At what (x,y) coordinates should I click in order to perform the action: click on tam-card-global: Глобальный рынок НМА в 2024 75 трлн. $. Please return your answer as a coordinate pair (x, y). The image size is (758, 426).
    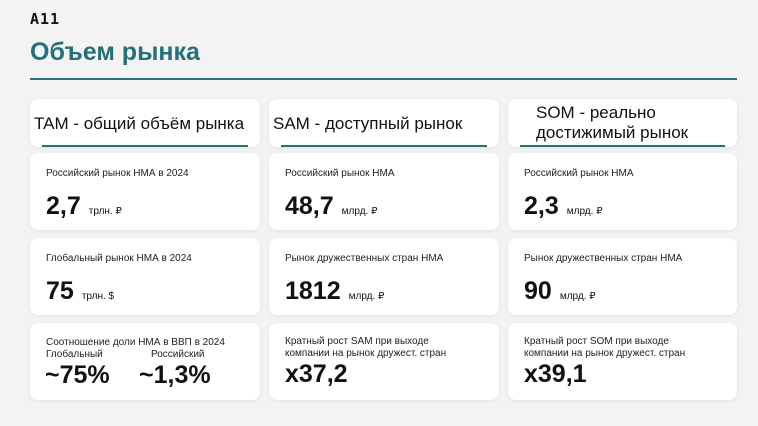
    Looking at the image, I should click on (145, 276).